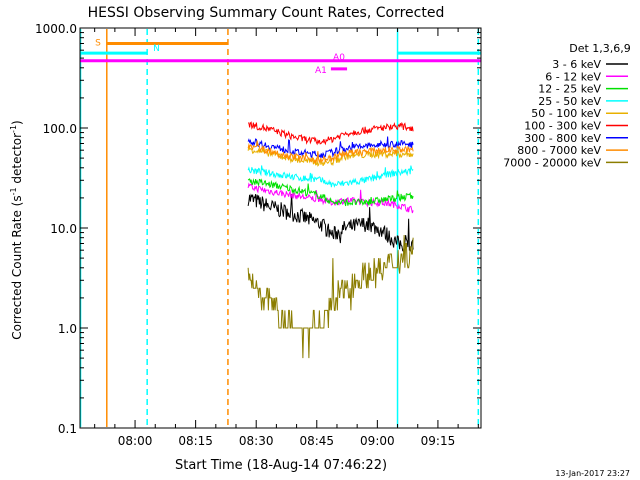  I want to click on timestamp: 13-Jan-2017 23:27, so click(592, 473).